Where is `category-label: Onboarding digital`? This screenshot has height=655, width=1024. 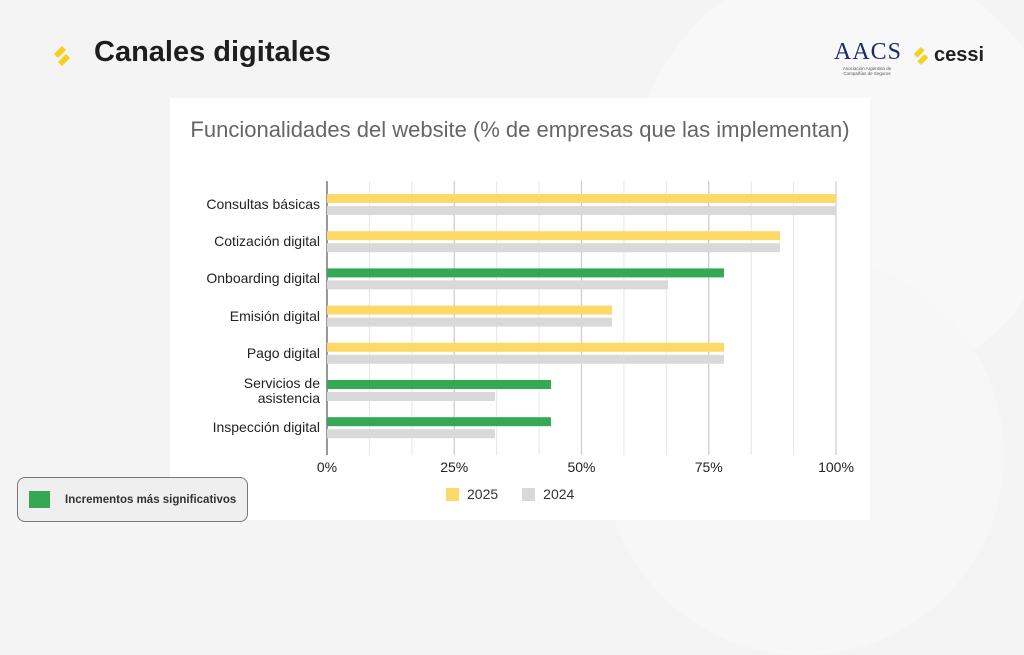 category-label: Onboarding digital is located at coordinates (263, 278).